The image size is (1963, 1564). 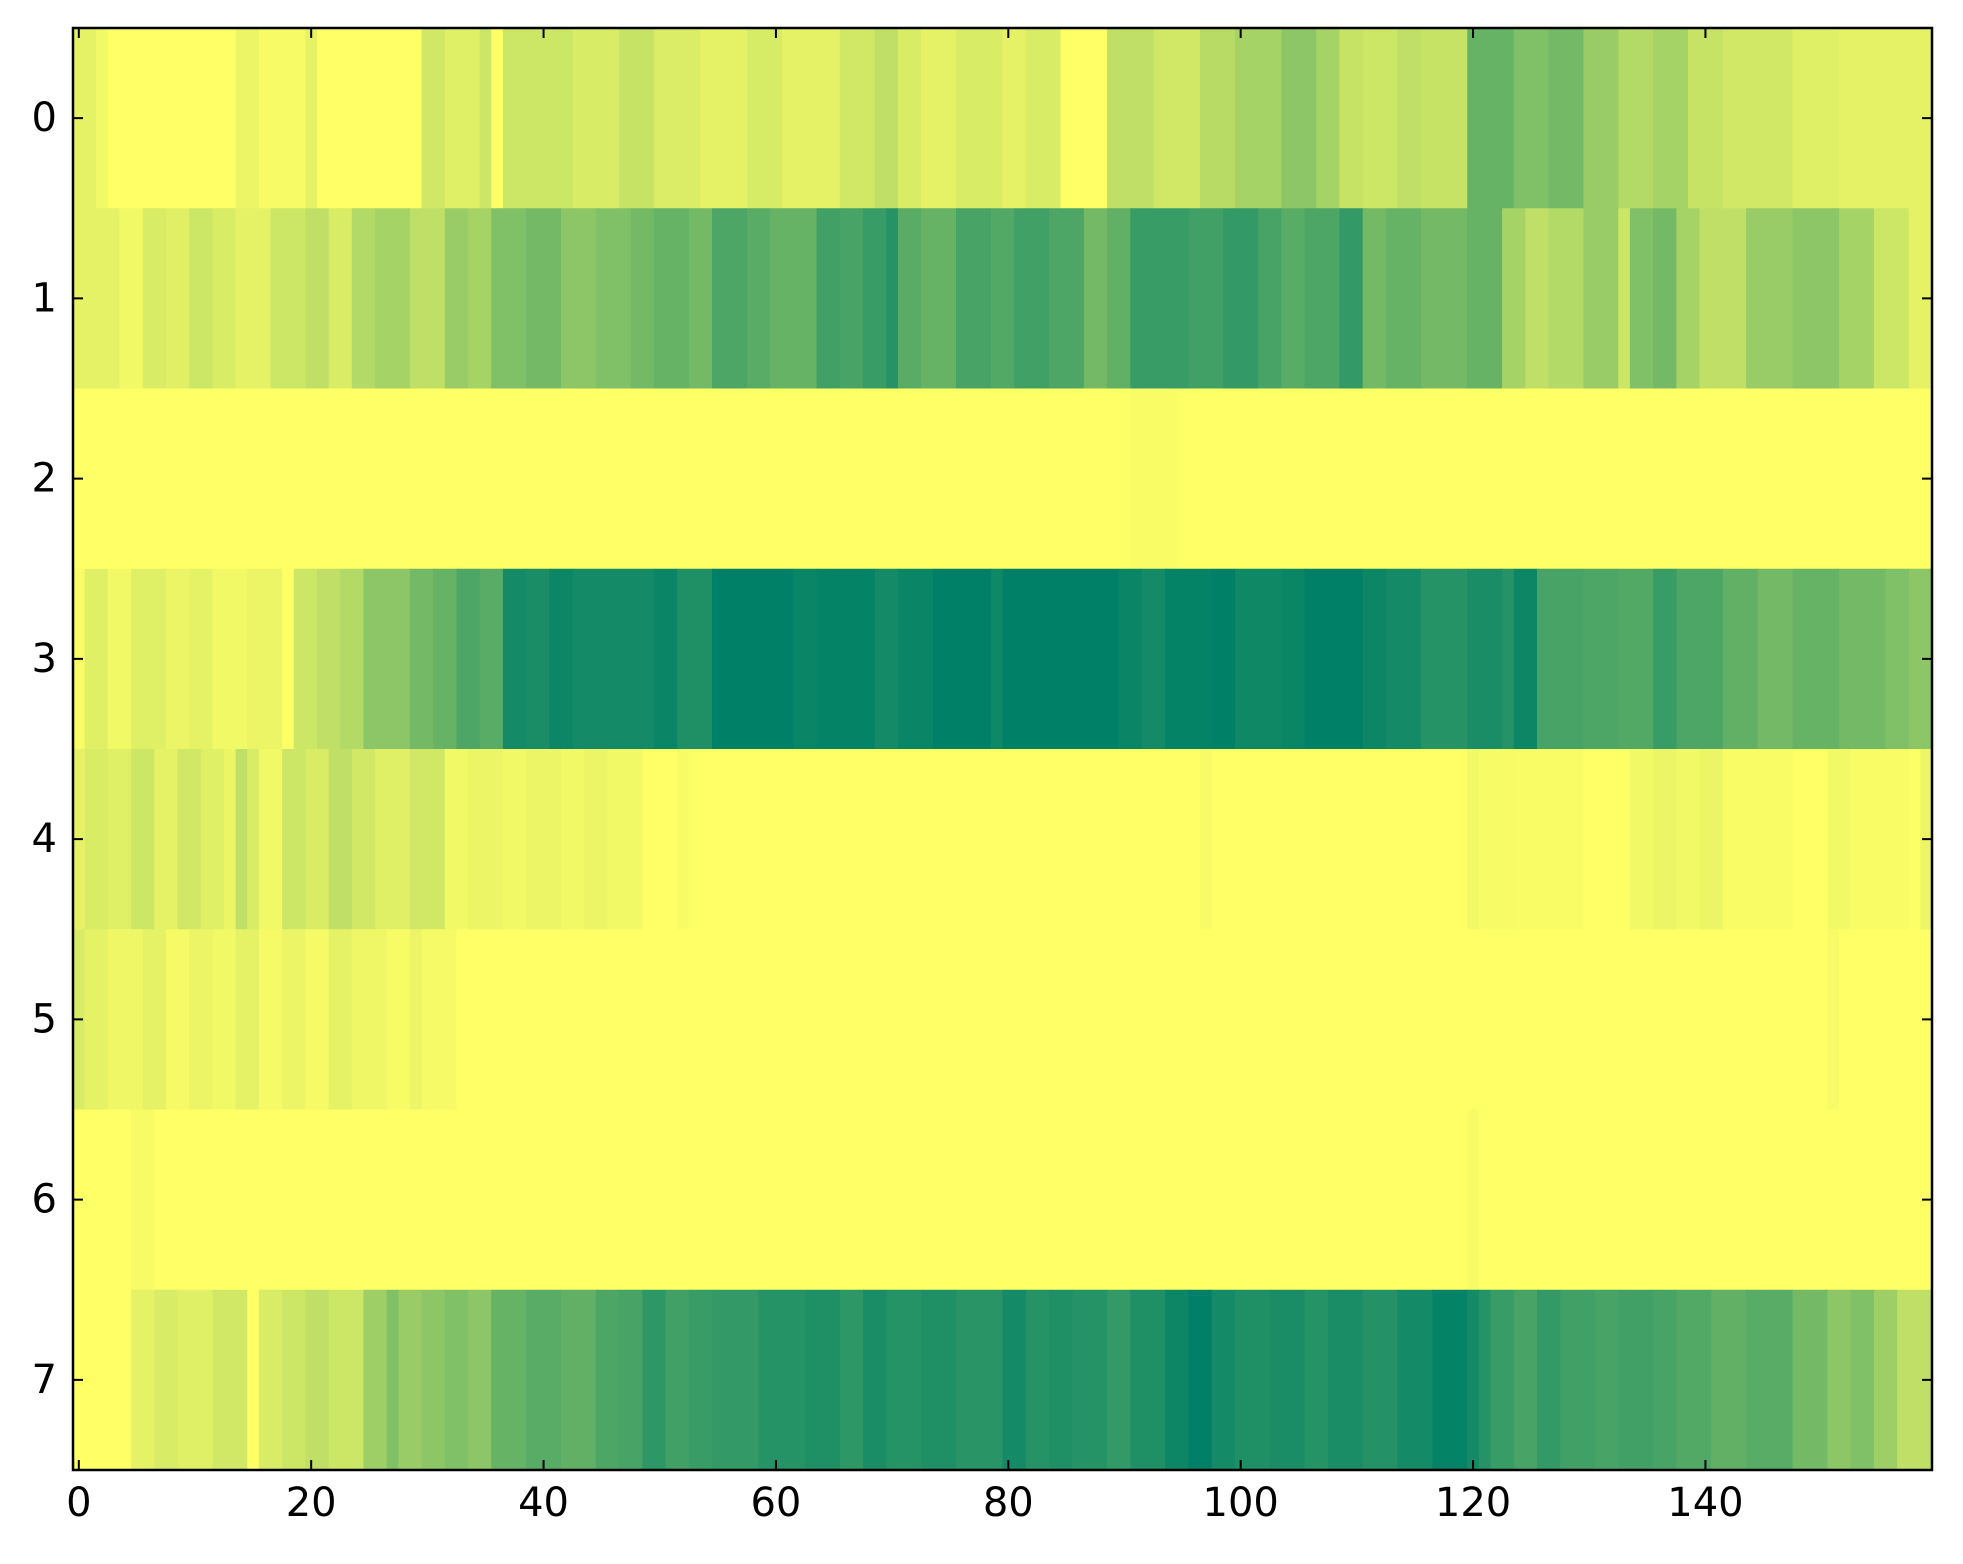 I want to click on y-tick-label: 2, so click(x=44, y=479).